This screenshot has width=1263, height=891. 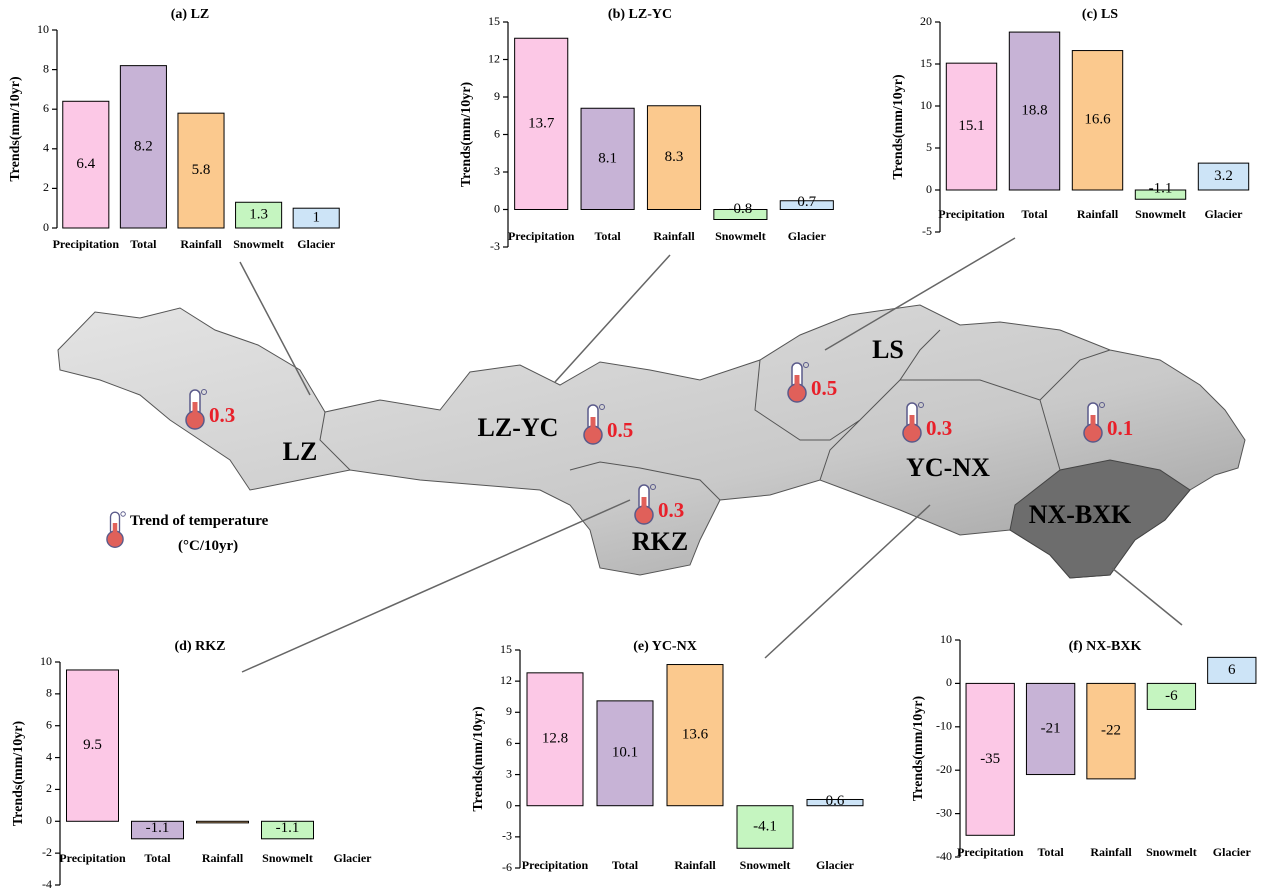 I want to click on chart-title: (f) NX-BXK, so click(x=1105, y=646).